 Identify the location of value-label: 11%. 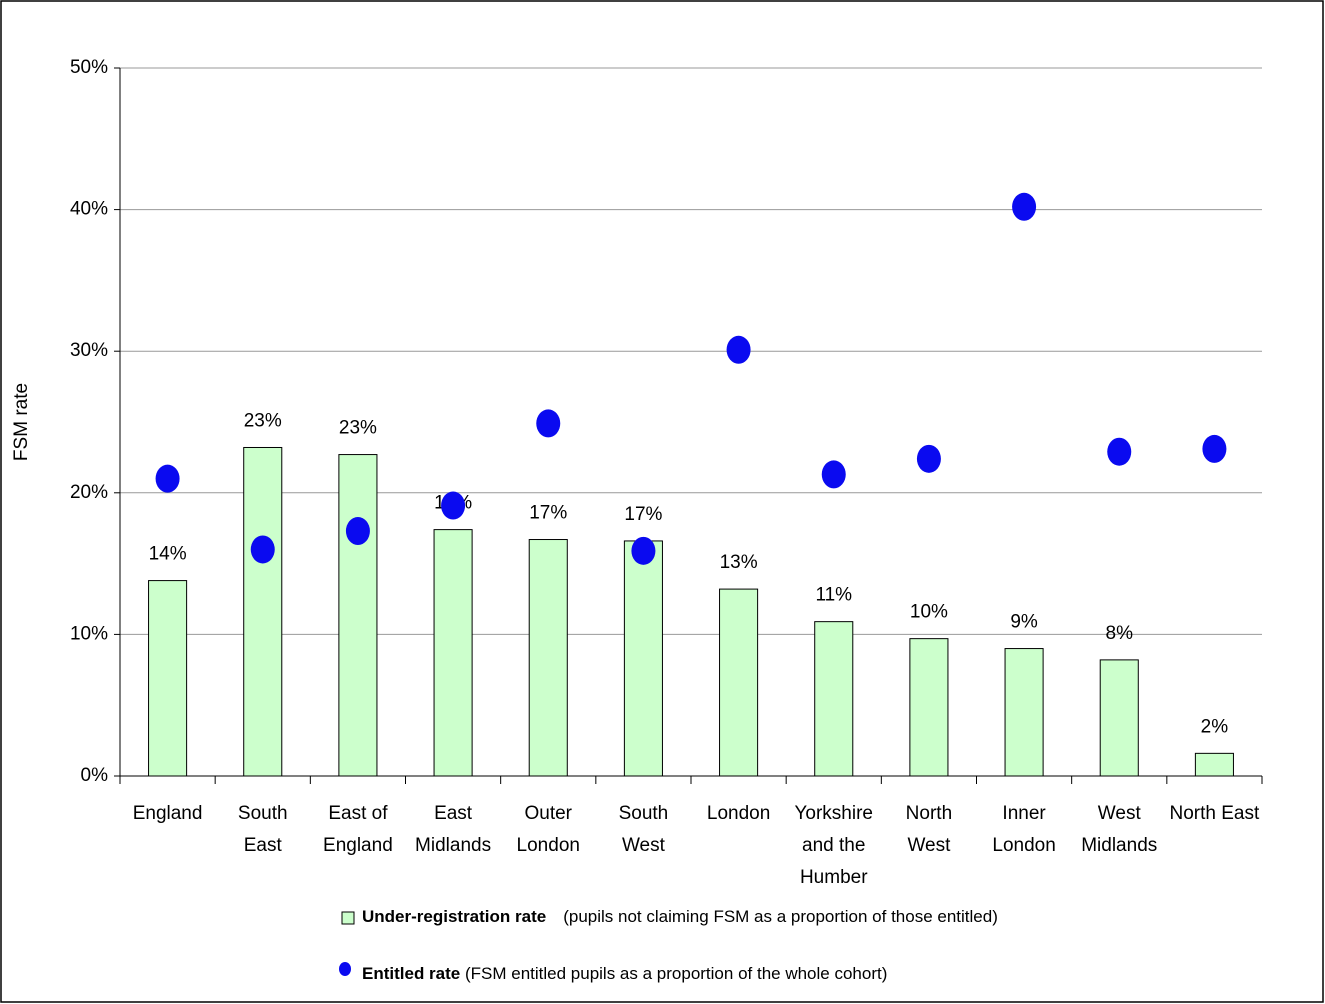
(833, 595).